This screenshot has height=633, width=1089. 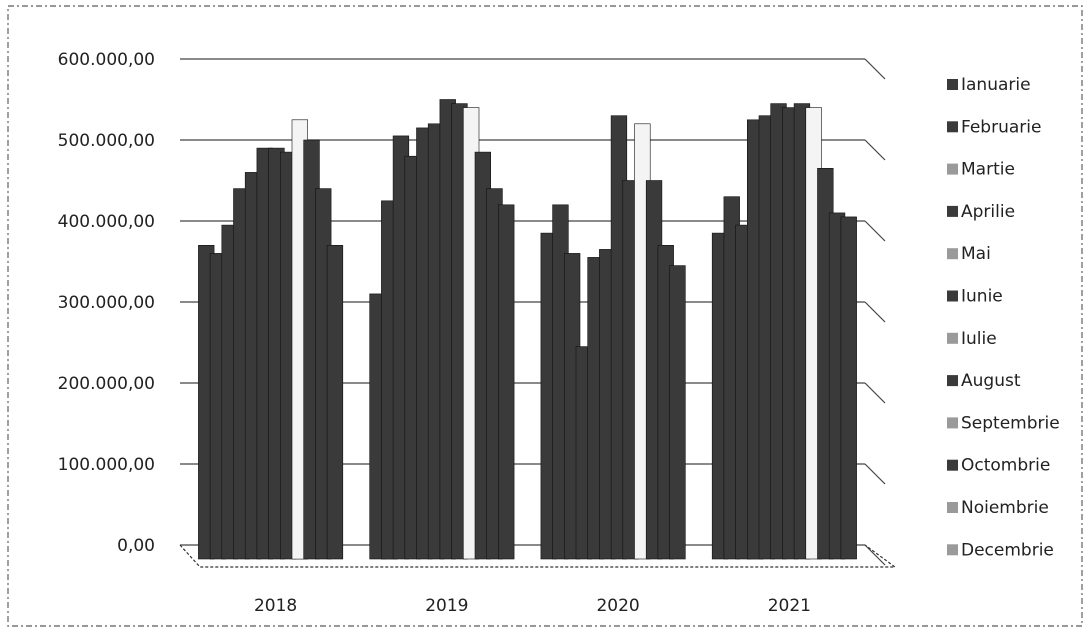 What do you see at coordinates (335, 402) in the screenshot?
I see `bar: Decembrie 2018: 370000` at bounding box center [335, 402].